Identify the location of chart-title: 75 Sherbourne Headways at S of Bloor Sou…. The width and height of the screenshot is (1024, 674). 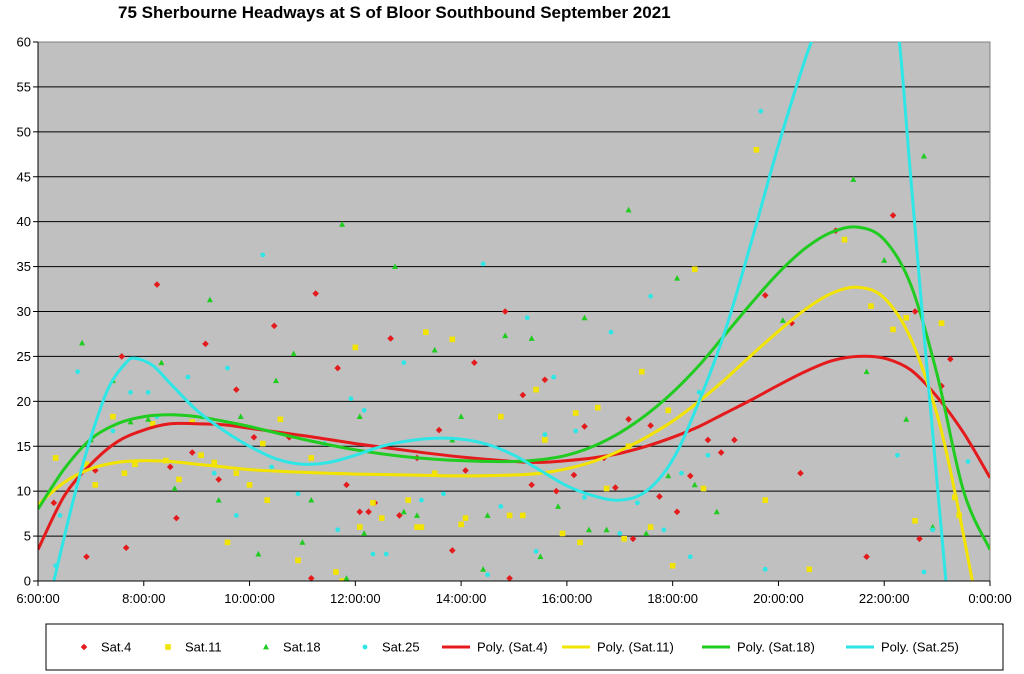
(394, 12).